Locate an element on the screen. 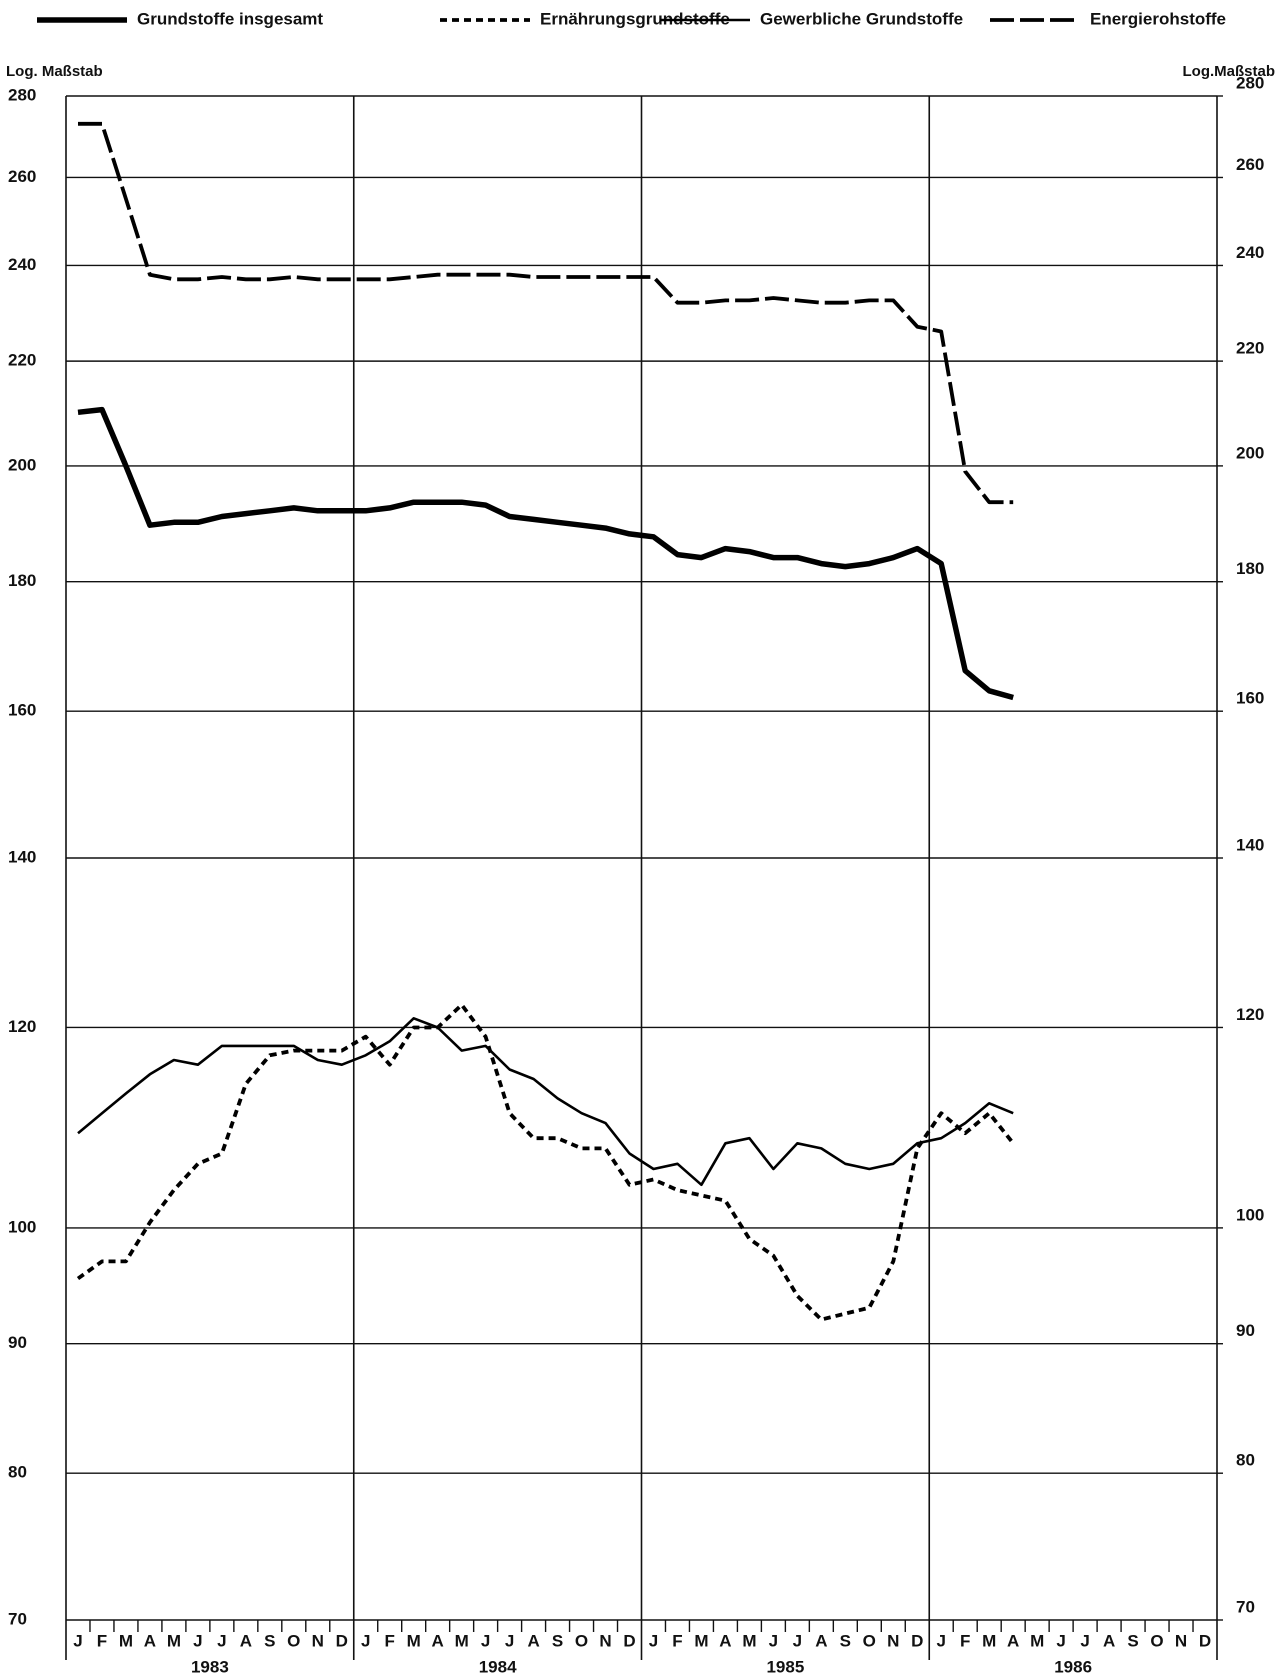  y-tick-label: 160 is located at coordinates (22, 710).